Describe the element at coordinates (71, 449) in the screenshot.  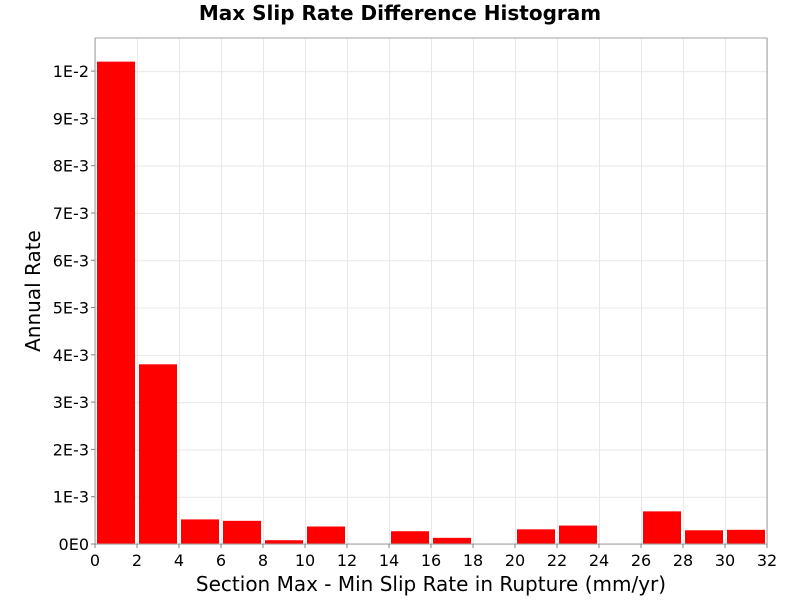
I see `y-tick-label: 2E-3` at that location.